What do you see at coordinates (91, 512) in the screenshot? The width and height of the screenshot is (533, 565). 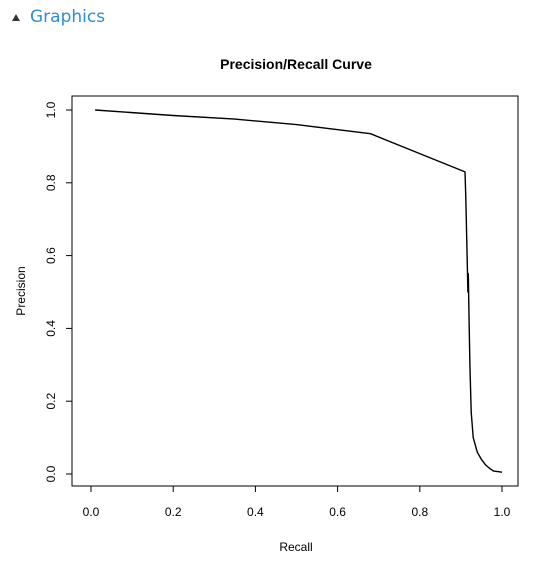 I see `x-tick-label: 0.0` at bounding box center [91, 512].